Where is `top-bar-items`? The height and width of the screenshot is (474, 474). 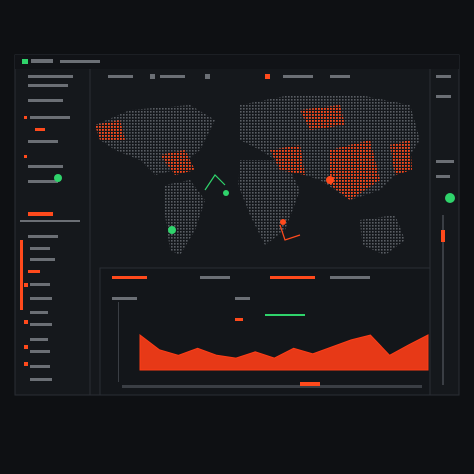 top-bar-items is located at coordinates (186, 69).